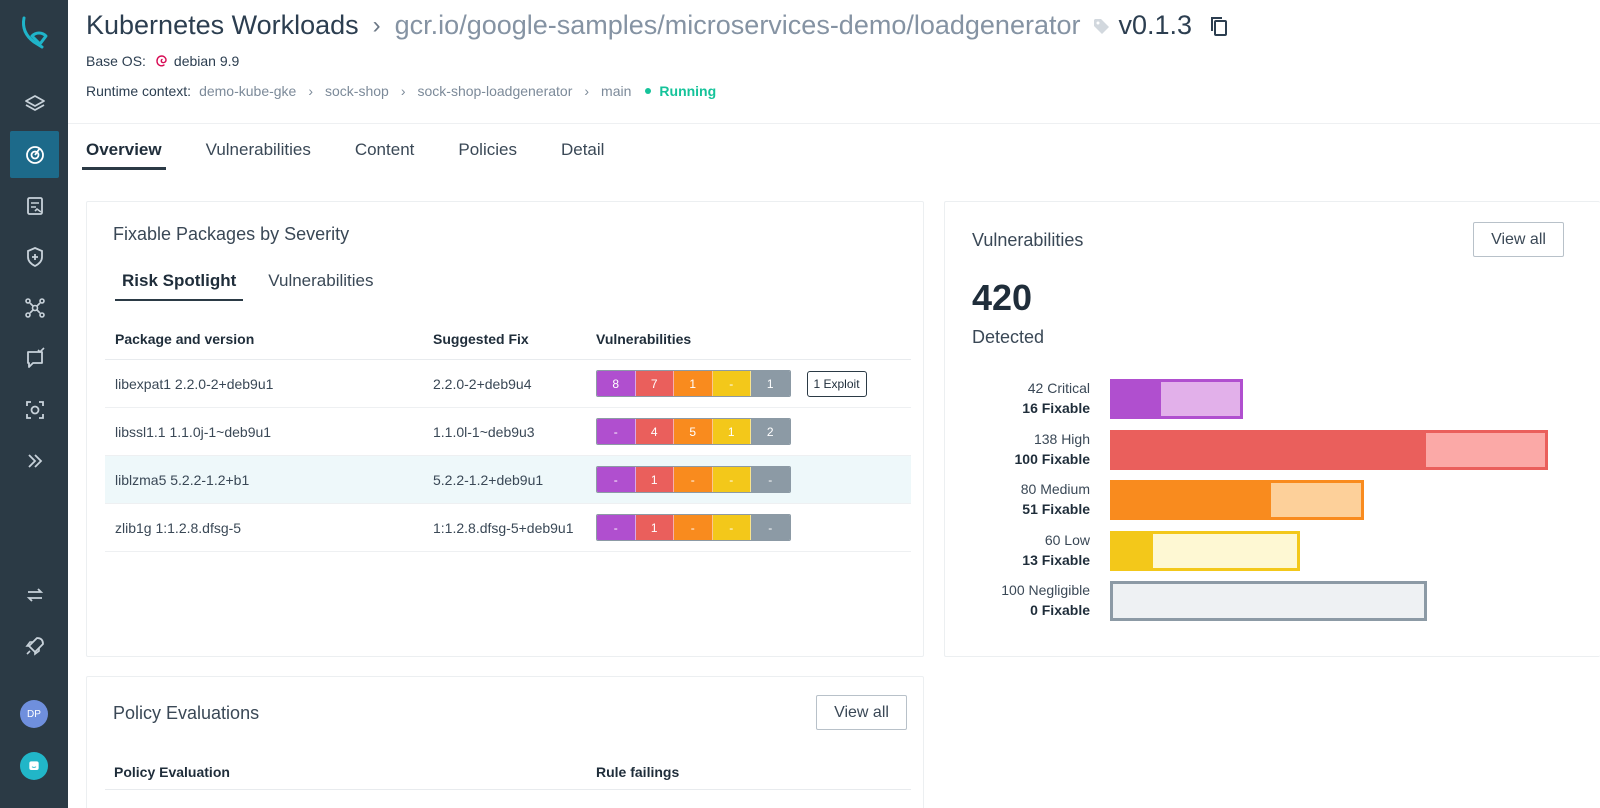 This screenshot has width=1600, height=808. What do you see at coordinates (34, 307) in the screenshot?
I see `network-icon` at bounding box center [34, 307].